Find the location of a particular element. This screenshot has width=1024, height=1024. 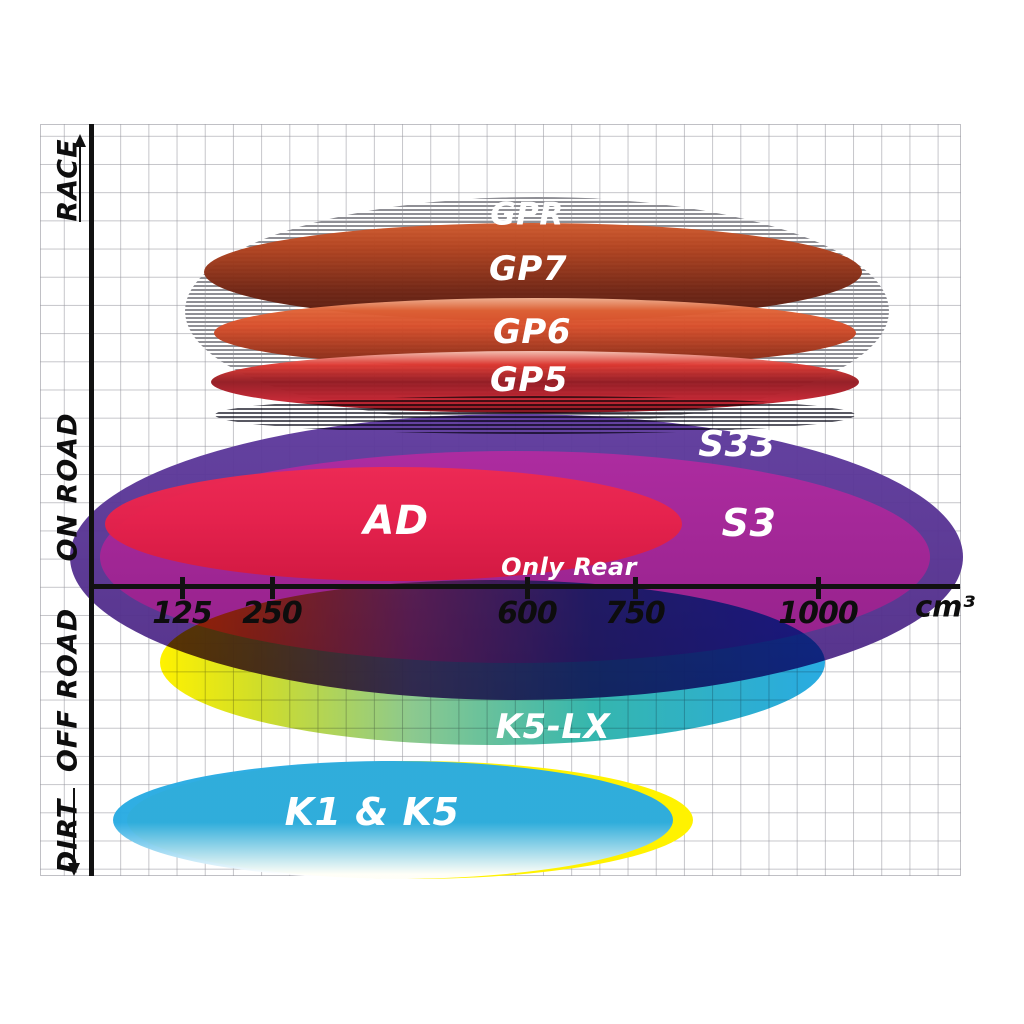

label-s3: S3 is located at coordinates (749, 523).